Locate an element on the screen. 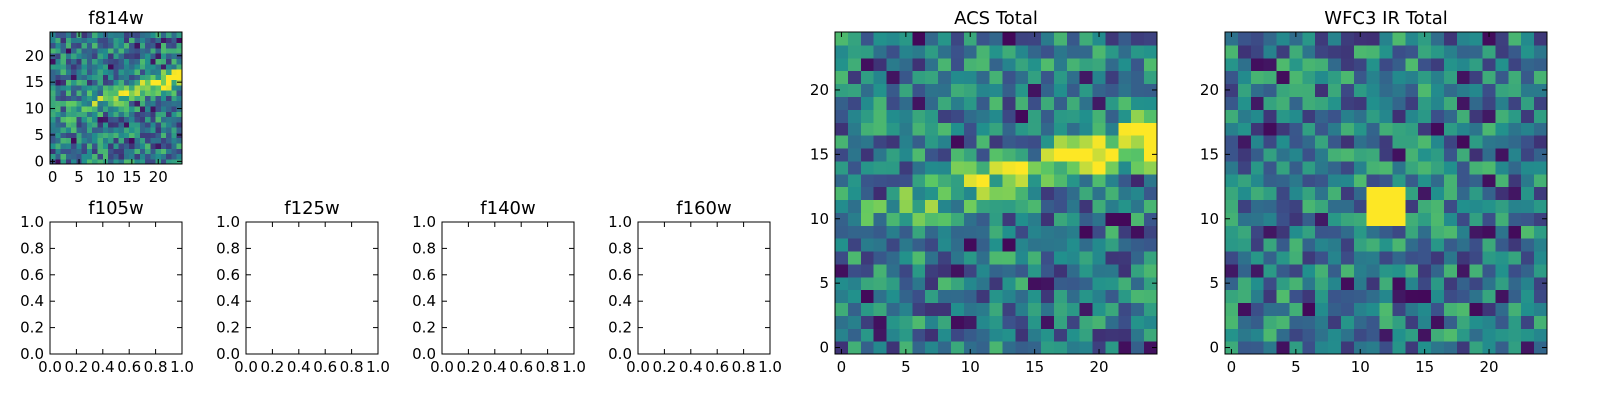 The height and width of the screenshot is (400, 1600). panel-title: f160w is located at coordinates (703, 208).